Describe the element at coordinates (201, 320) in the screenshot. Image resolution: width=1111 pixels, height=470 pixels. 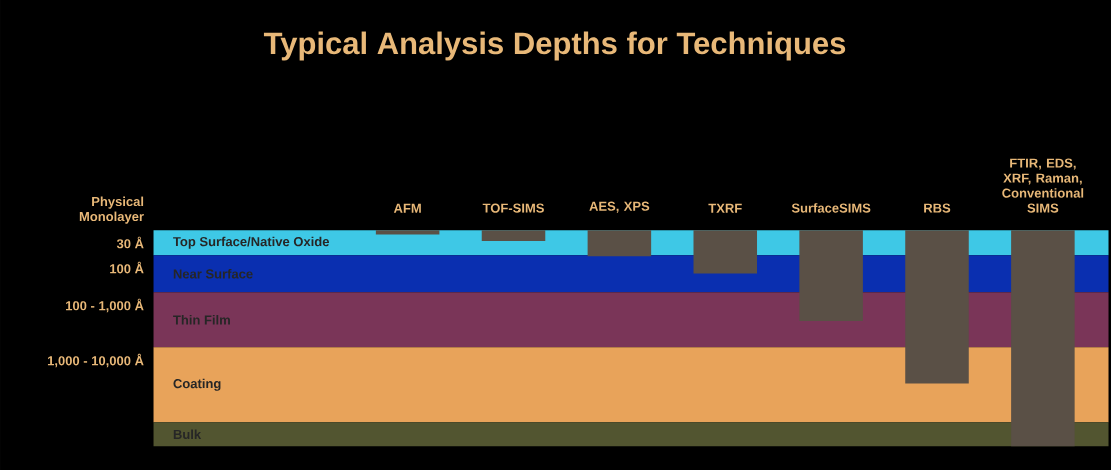
I see `band-label: Thin Film` at that location.